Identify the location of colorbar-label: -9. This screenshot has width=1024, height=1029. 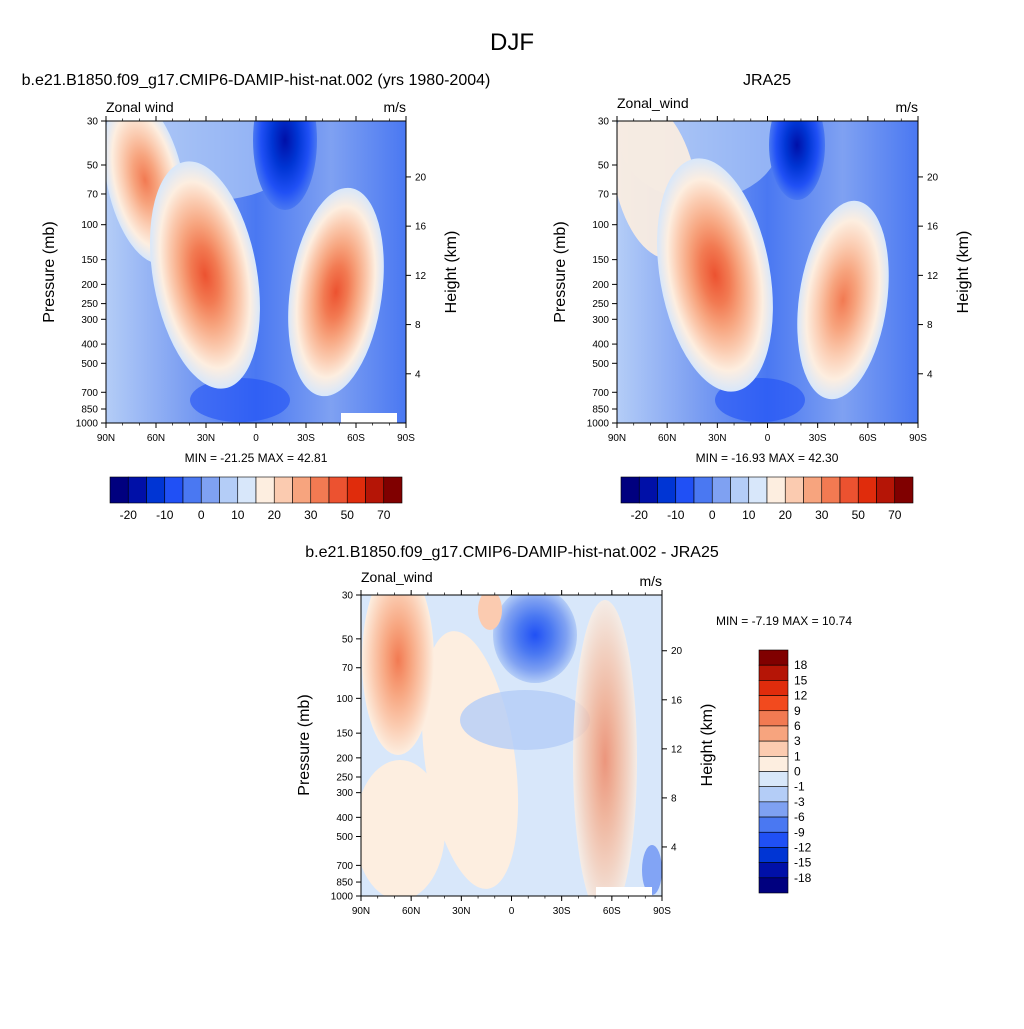
(799, 832).